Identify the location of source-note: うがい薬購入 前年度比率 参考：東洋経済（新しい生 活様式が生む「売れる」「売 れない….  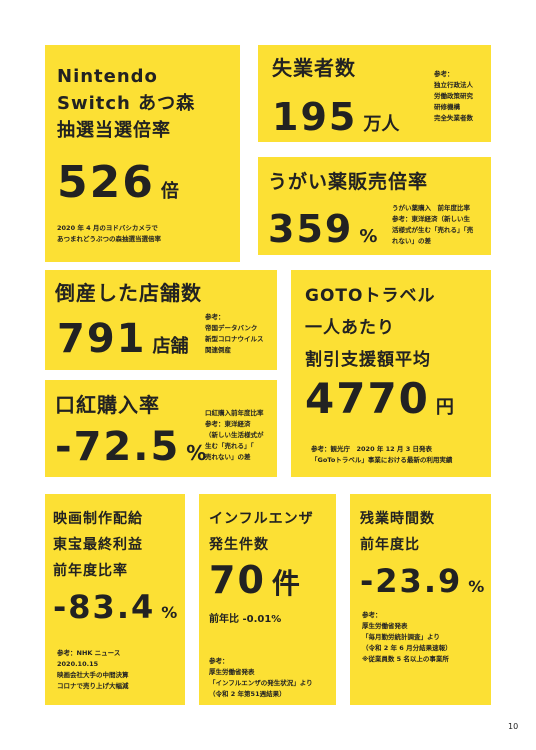
(432, 225).